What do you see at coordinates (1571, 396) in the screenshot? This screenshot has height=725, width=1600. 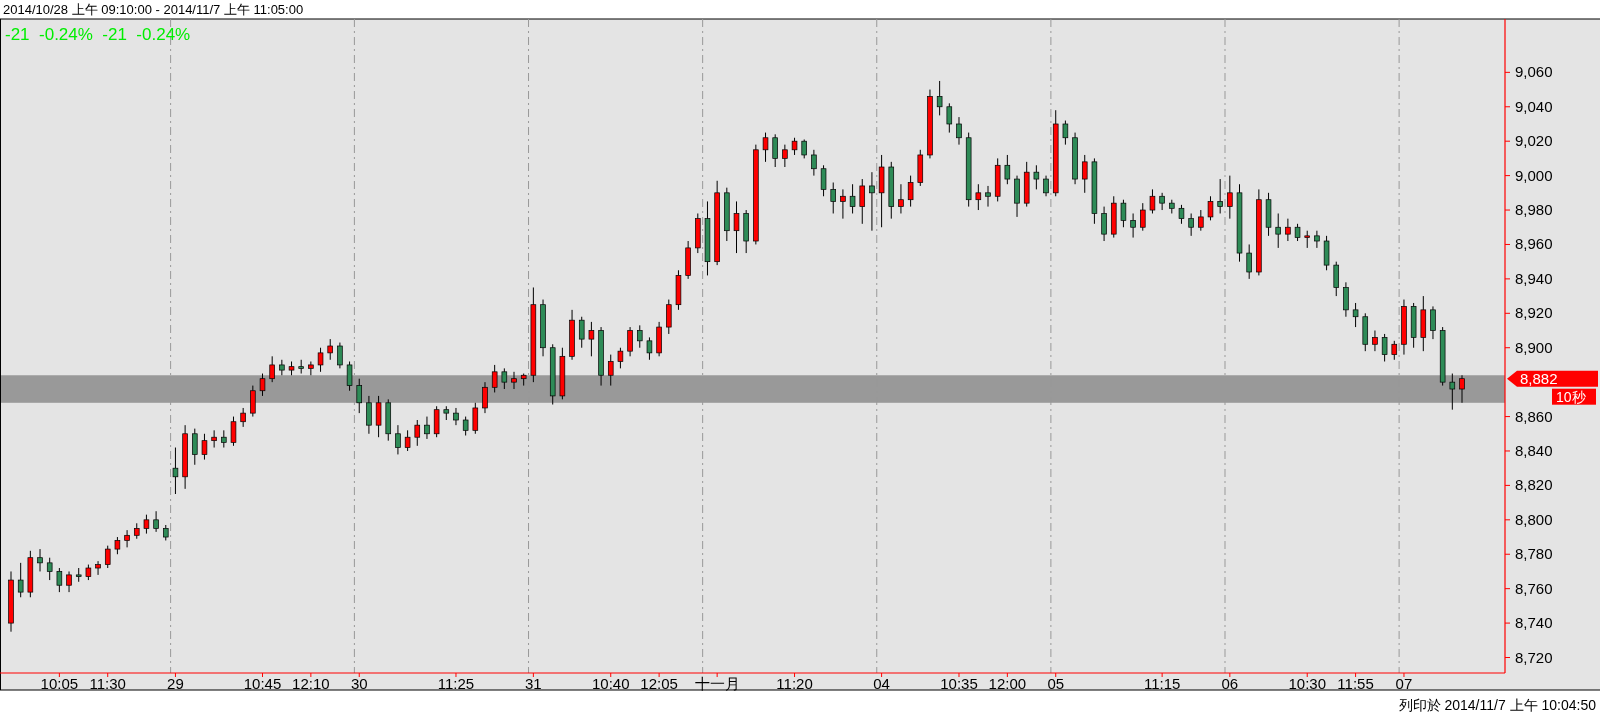 I see `text: 10秒` at bounding box center [1571, 396].